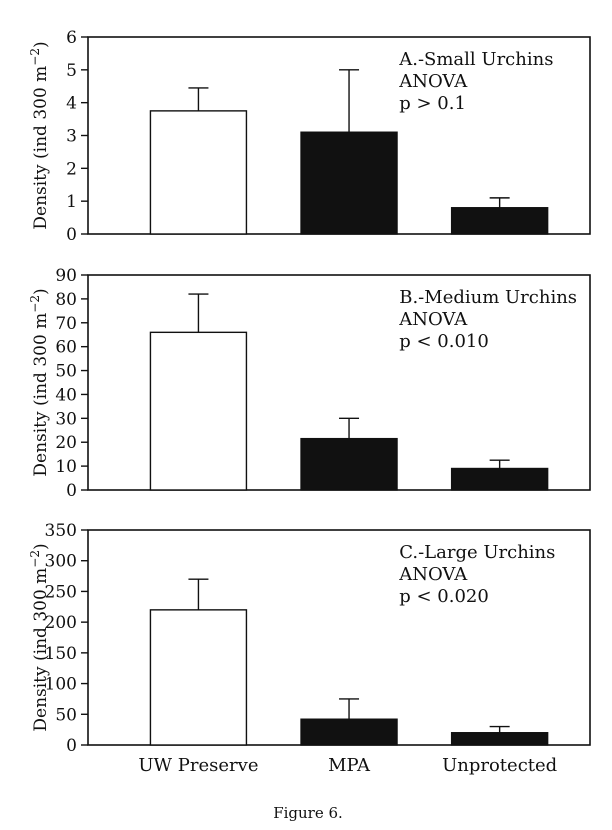 This screenshot has height=830, width=612. I want to click on annotation-a-2: p > 0.1, so click(432, 103).